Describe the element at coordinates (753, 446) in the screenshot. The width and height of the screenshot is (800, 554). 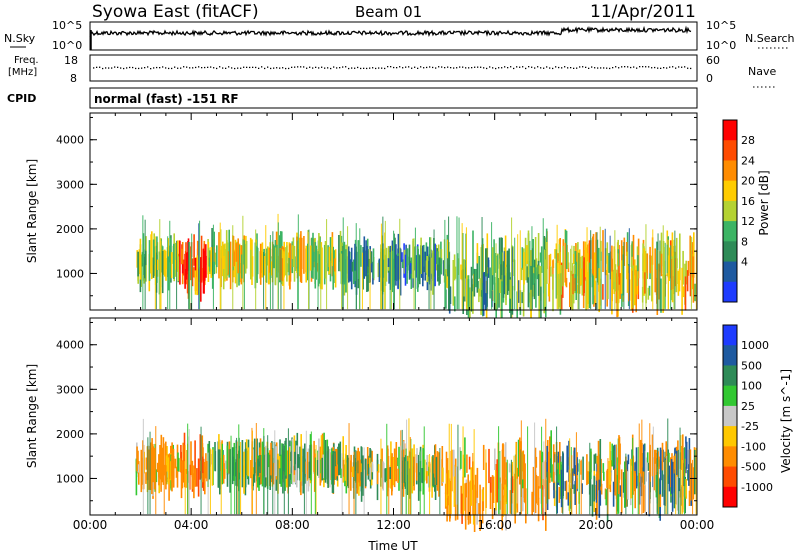
I see `colorbar-tick-label: -100` at that location.